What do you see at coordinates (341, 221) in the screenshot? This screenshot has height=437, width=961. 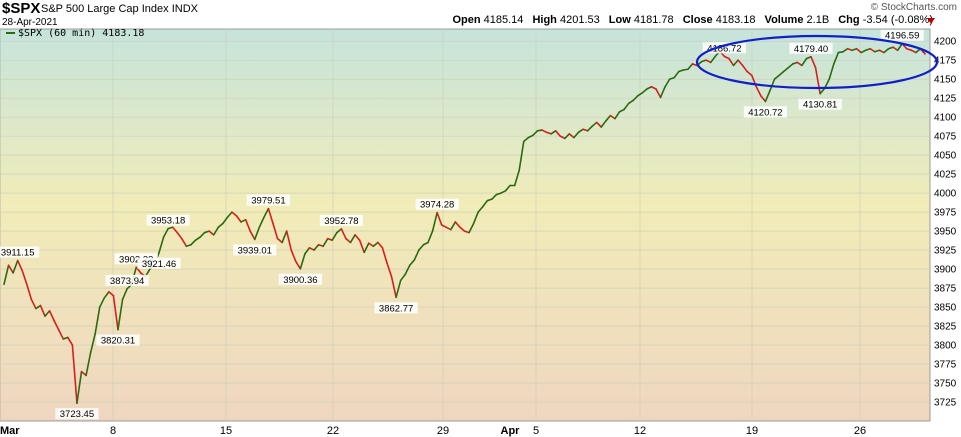 I see `price-label: 3952.78` at bounding box center [341, 221].